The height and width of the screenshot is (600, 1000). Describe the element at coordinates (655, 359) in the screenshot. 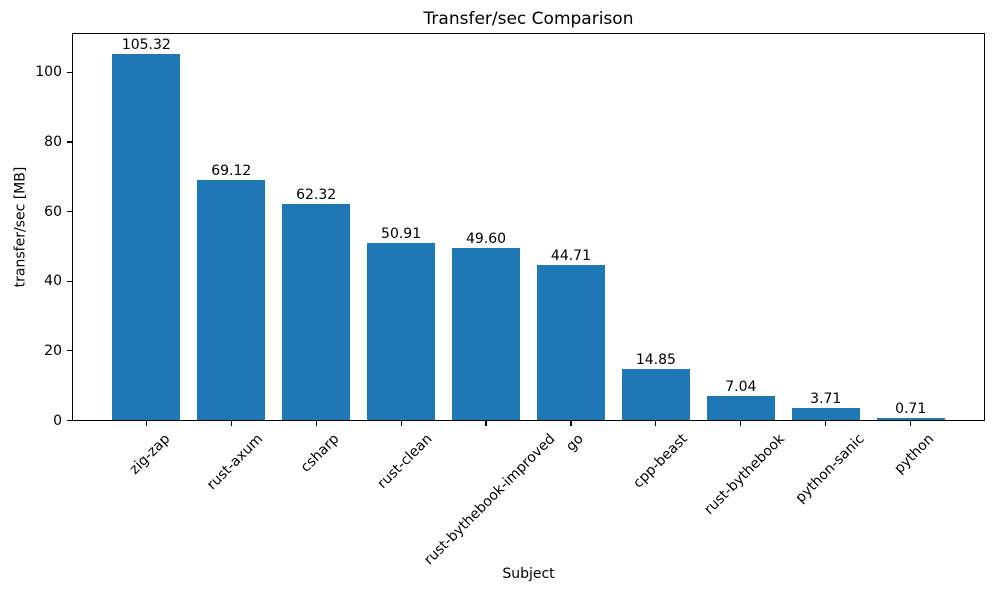

I see `bar-value-label: 14.85` at that location.